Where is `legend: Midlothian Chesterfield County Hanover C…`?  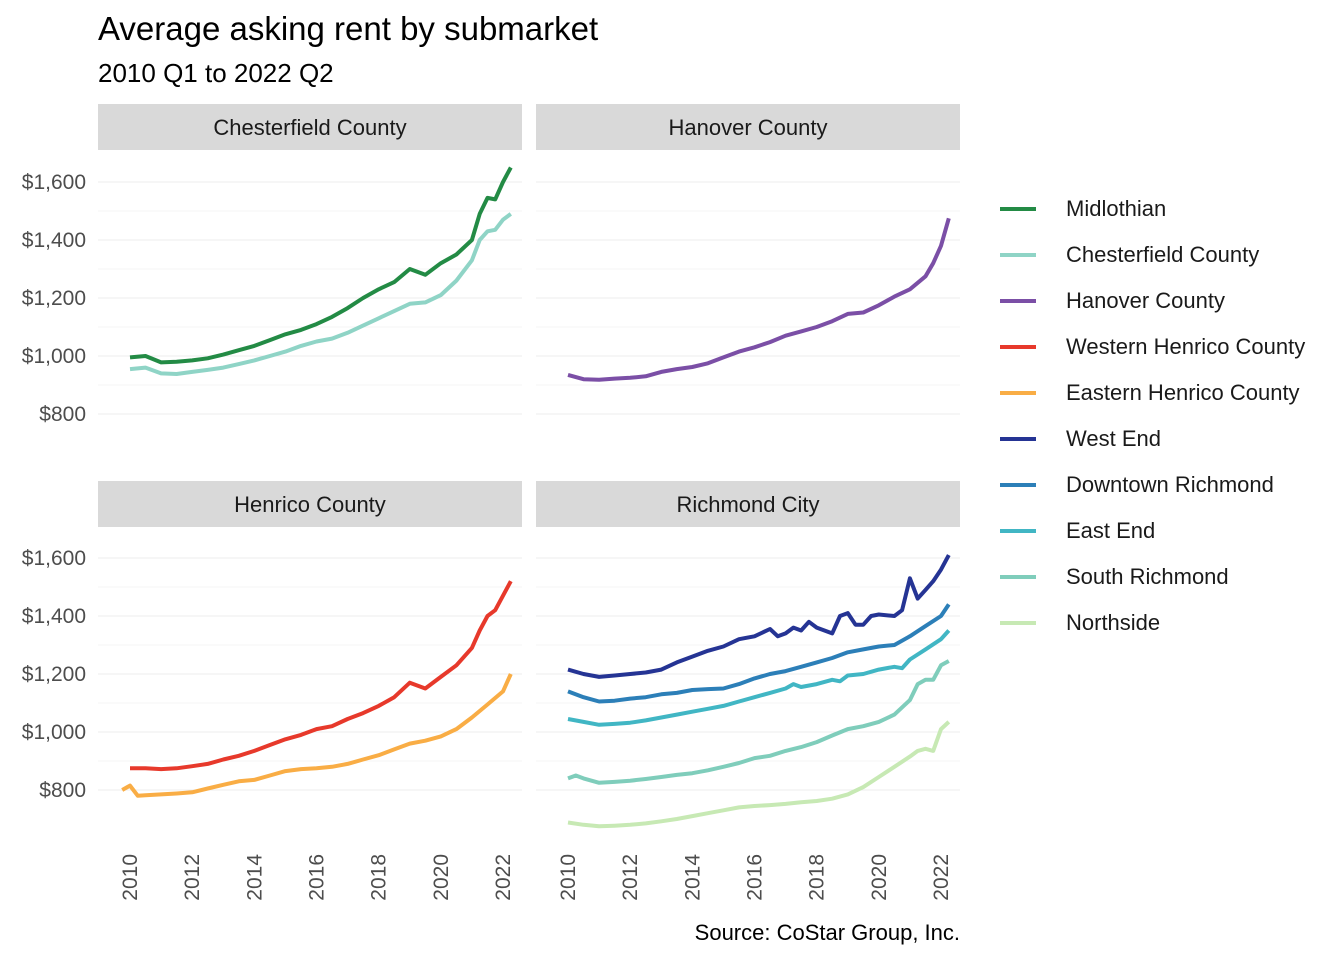
legend: Midlothian Chesterfield County Hanover C… is located at coordinates (1152, 416).